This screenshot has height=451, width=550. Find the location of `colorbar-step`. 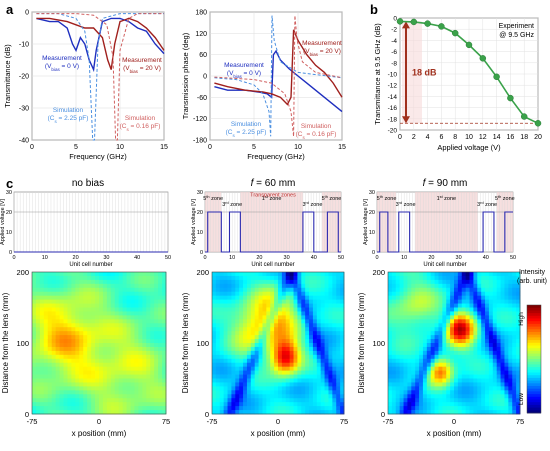

colorbar-step is located at coordinates (534, 309).